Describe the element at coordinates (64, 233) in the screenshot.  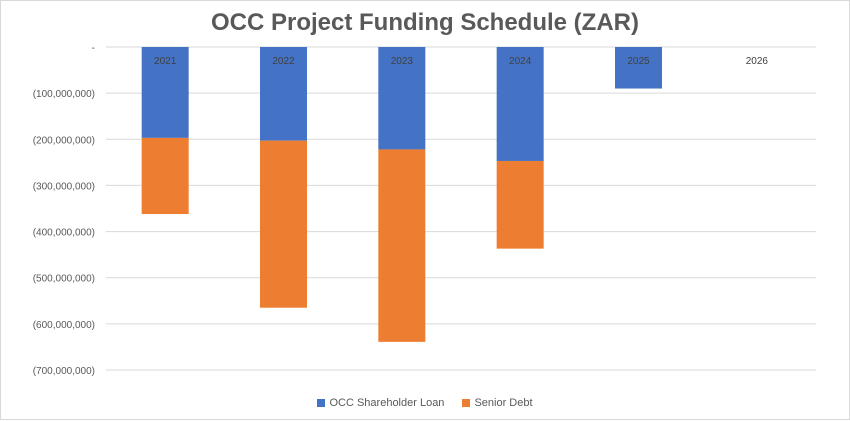
I see `y-tick-label: (400,000,000)` at that location.